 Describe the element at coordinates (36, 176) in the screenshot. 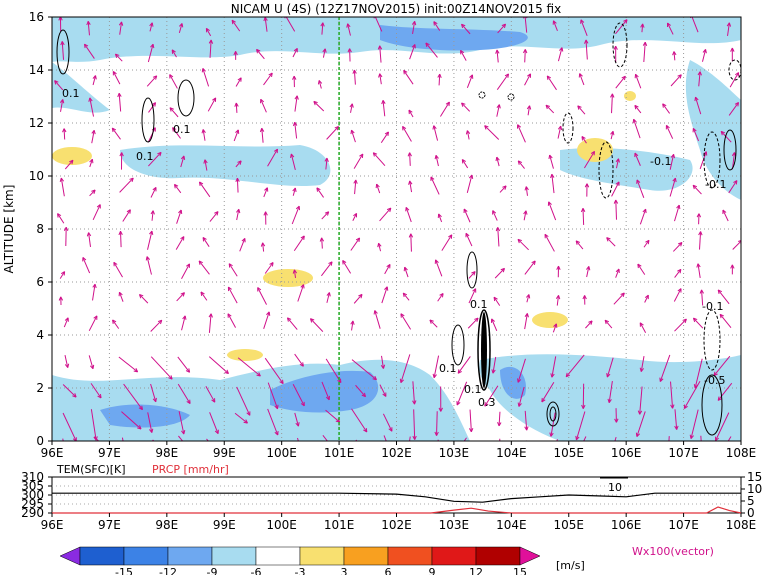

I see `y-tick-label: 10` at that location.